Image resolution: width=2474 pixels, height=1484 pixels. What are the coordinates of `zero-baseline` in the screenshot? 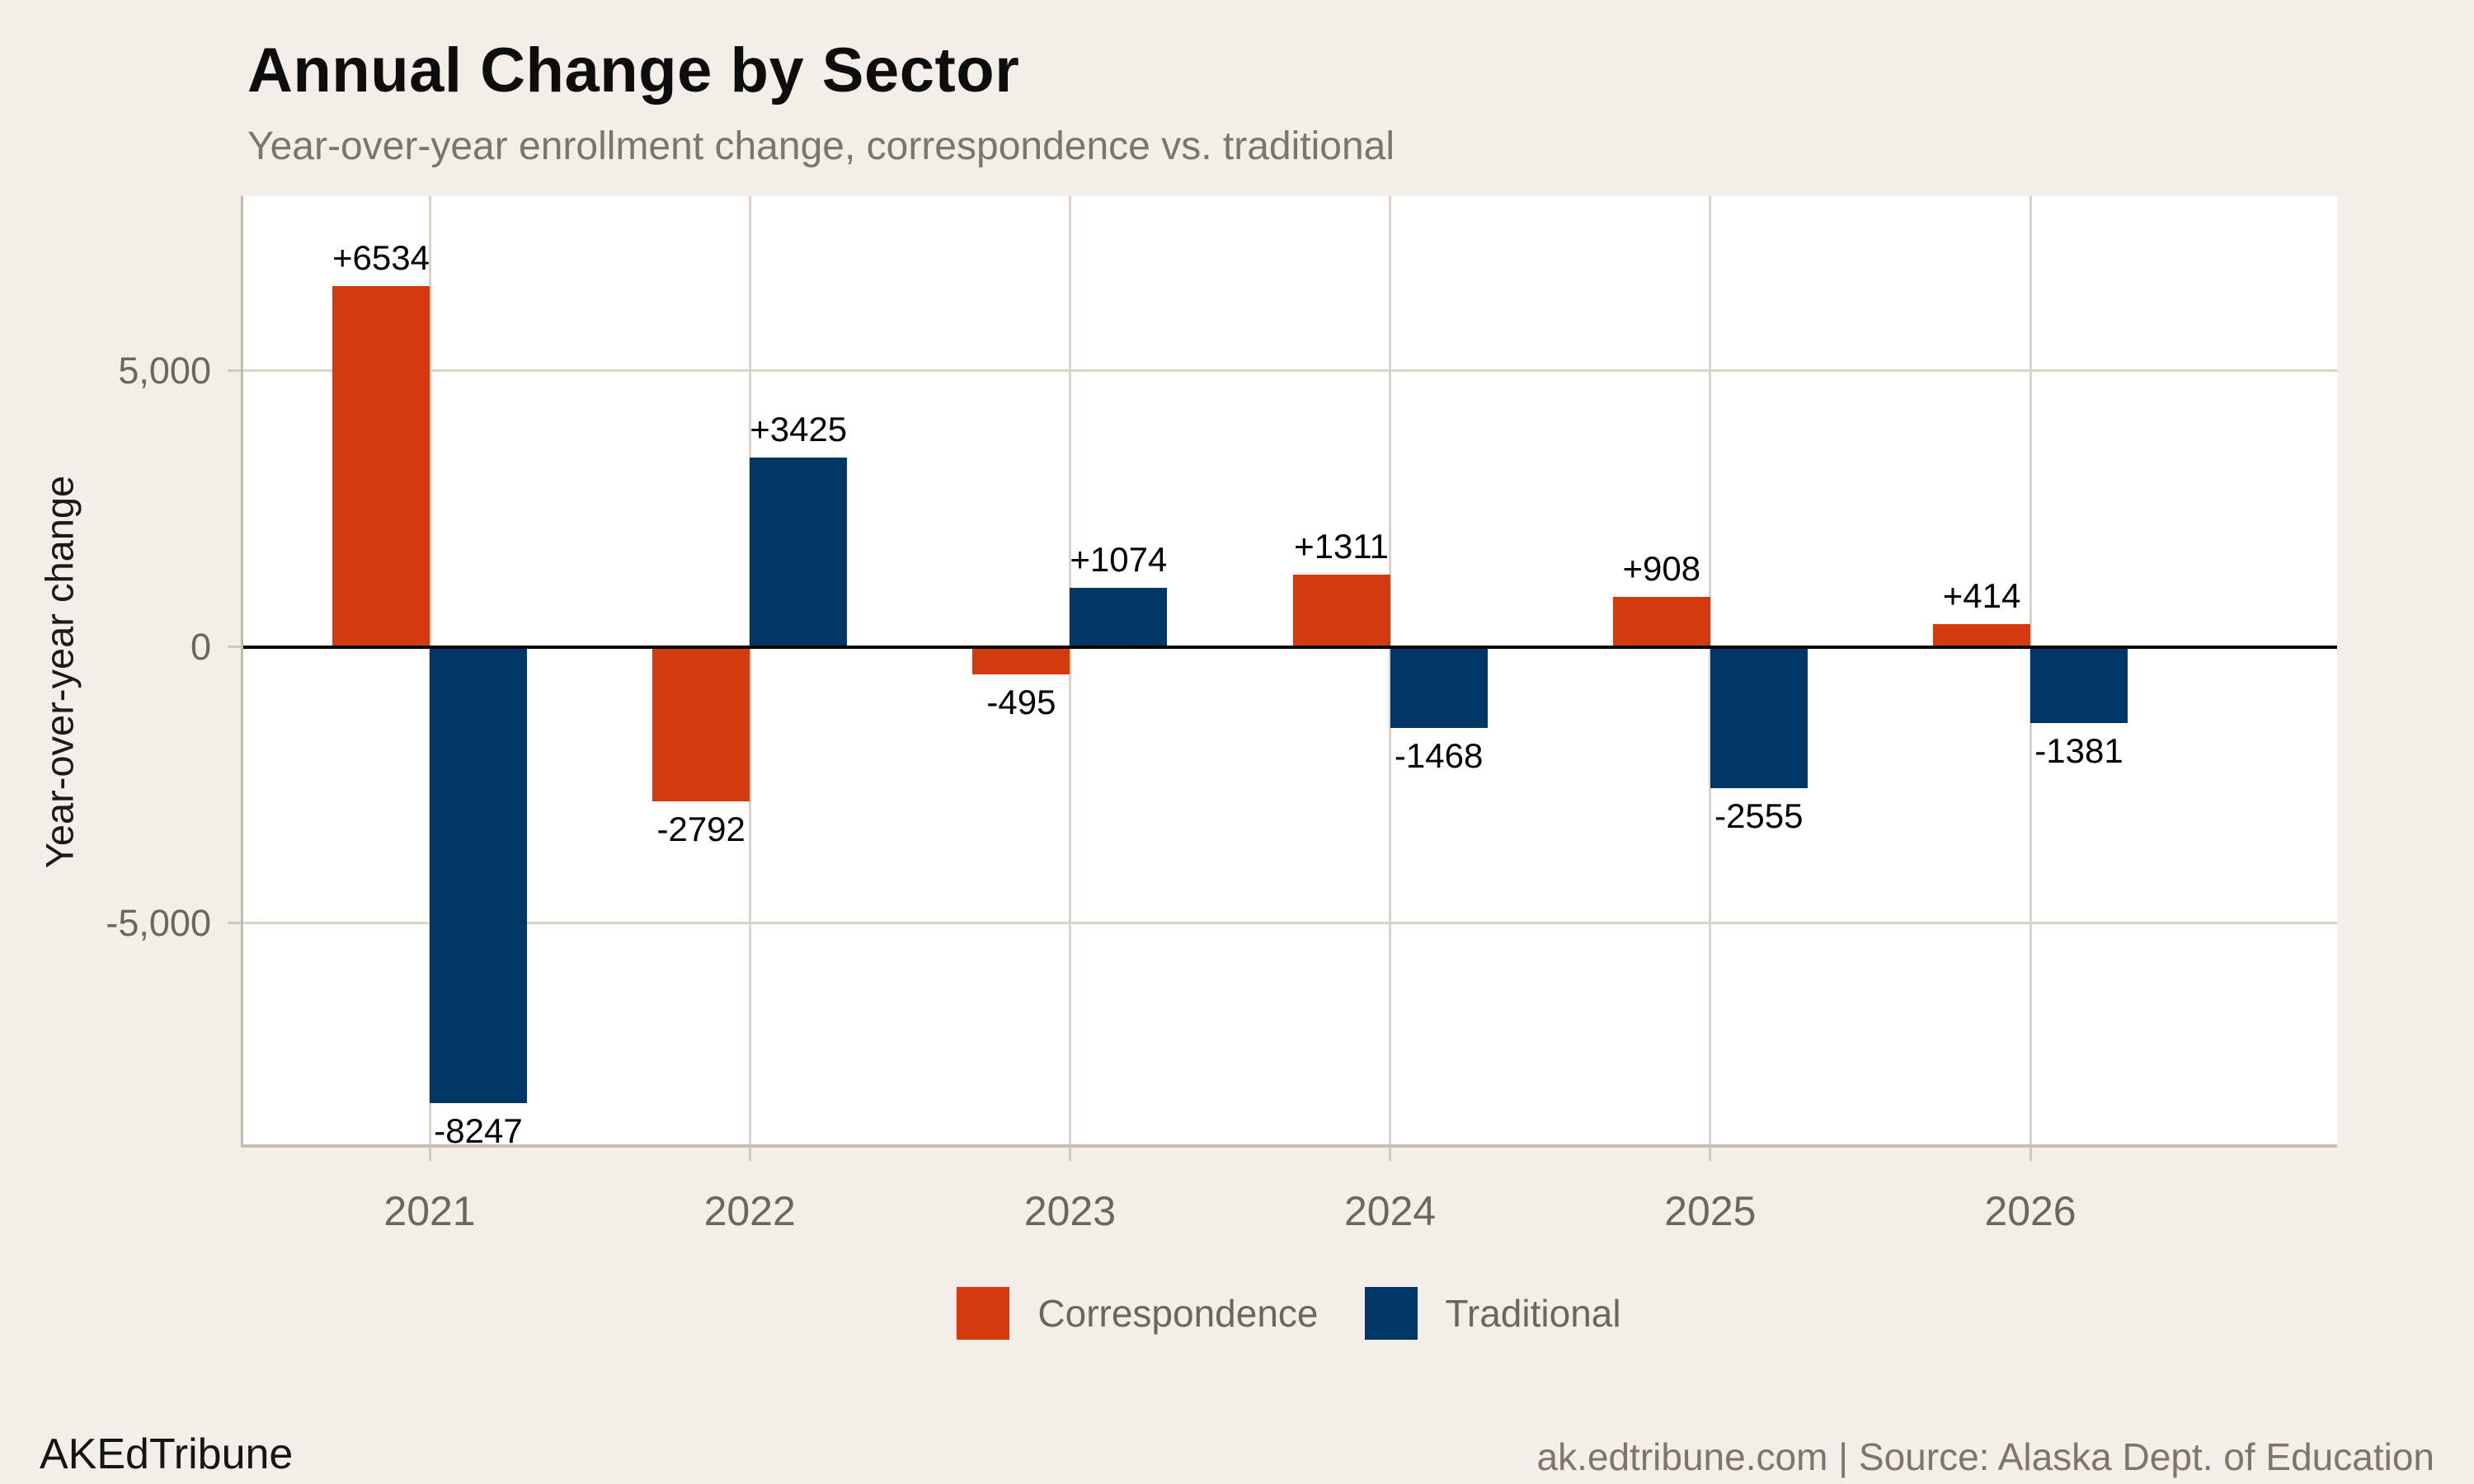 It's located at (1290, 647).